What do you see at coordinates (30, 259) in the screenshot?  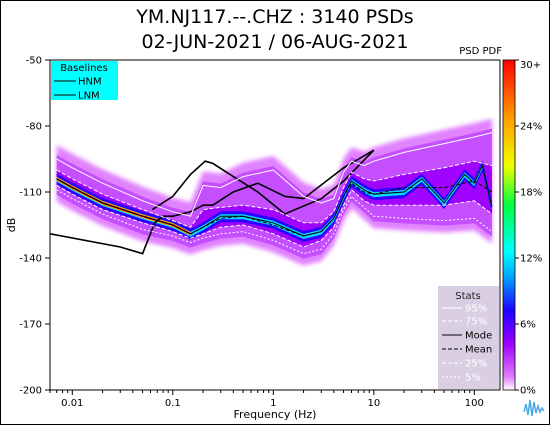 I see `y-tick-label: -140` at bounding box center [30, 259].